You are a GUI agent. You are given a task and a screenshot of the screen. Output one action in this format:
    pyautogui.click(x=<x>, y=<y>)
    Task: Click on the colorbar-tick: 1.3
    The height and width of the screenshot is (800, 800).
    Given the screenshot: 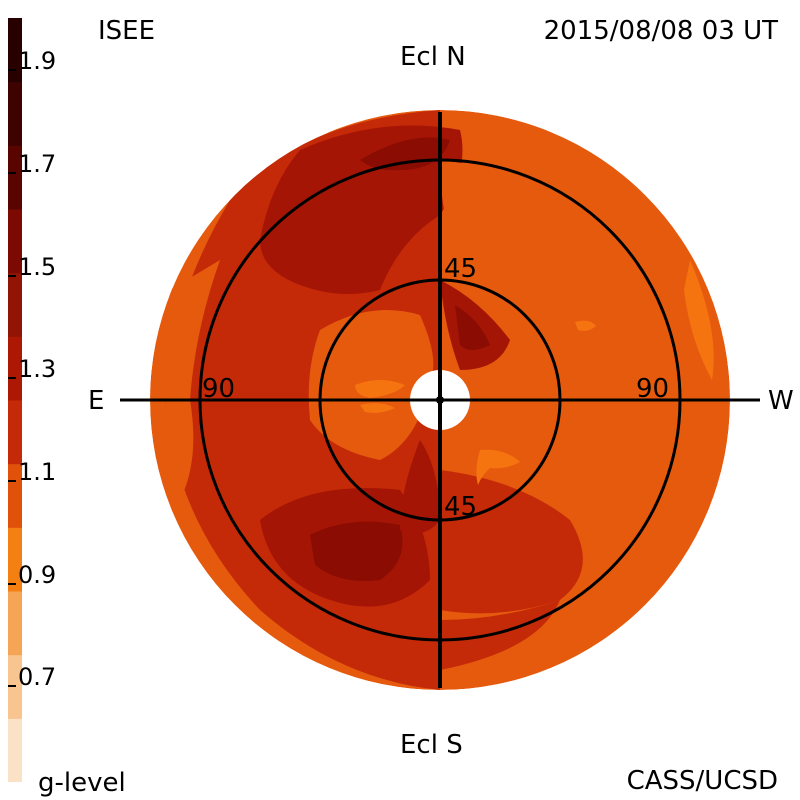 What is the action you would take?
    pyautogui.click(x=32, y=369)
    